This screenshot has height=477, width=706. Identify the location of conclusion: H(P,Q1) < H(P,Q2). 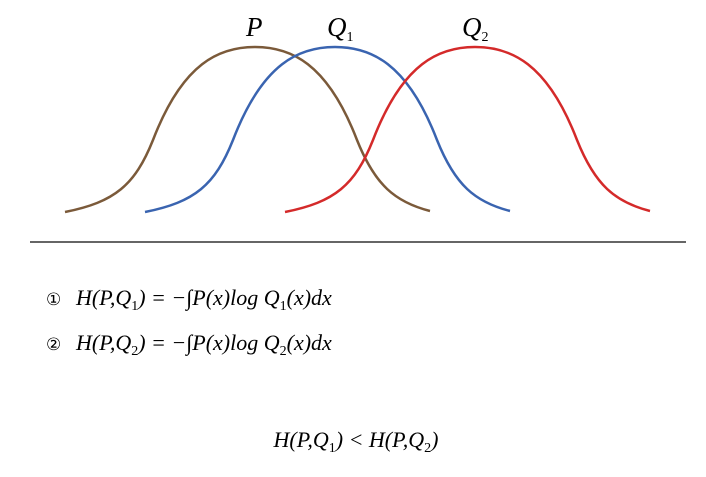
(356, 441).